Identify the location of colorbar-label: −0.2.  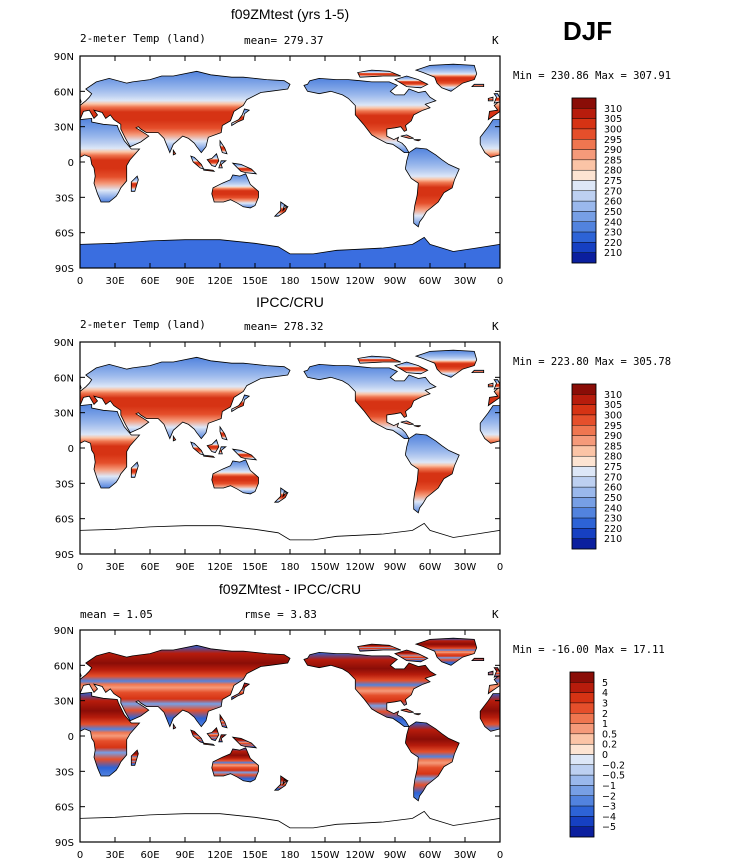
(613, 765).